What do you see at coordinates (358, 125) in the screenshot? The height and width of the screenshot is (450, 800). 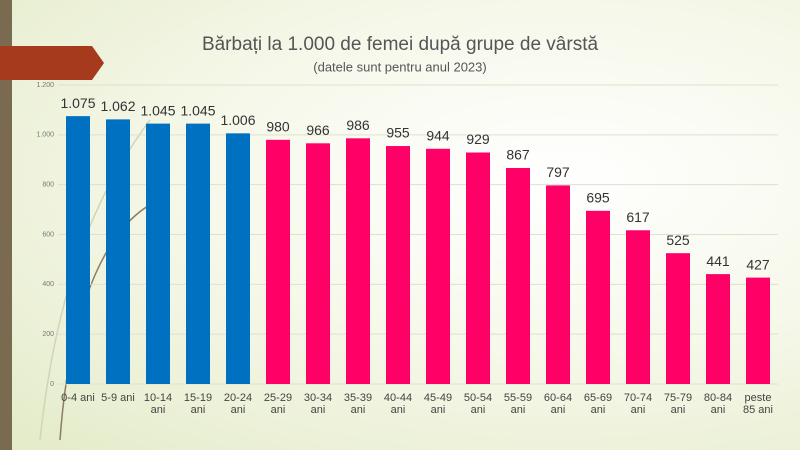 I see `data-label: 986` at bounding box center [358, 125].